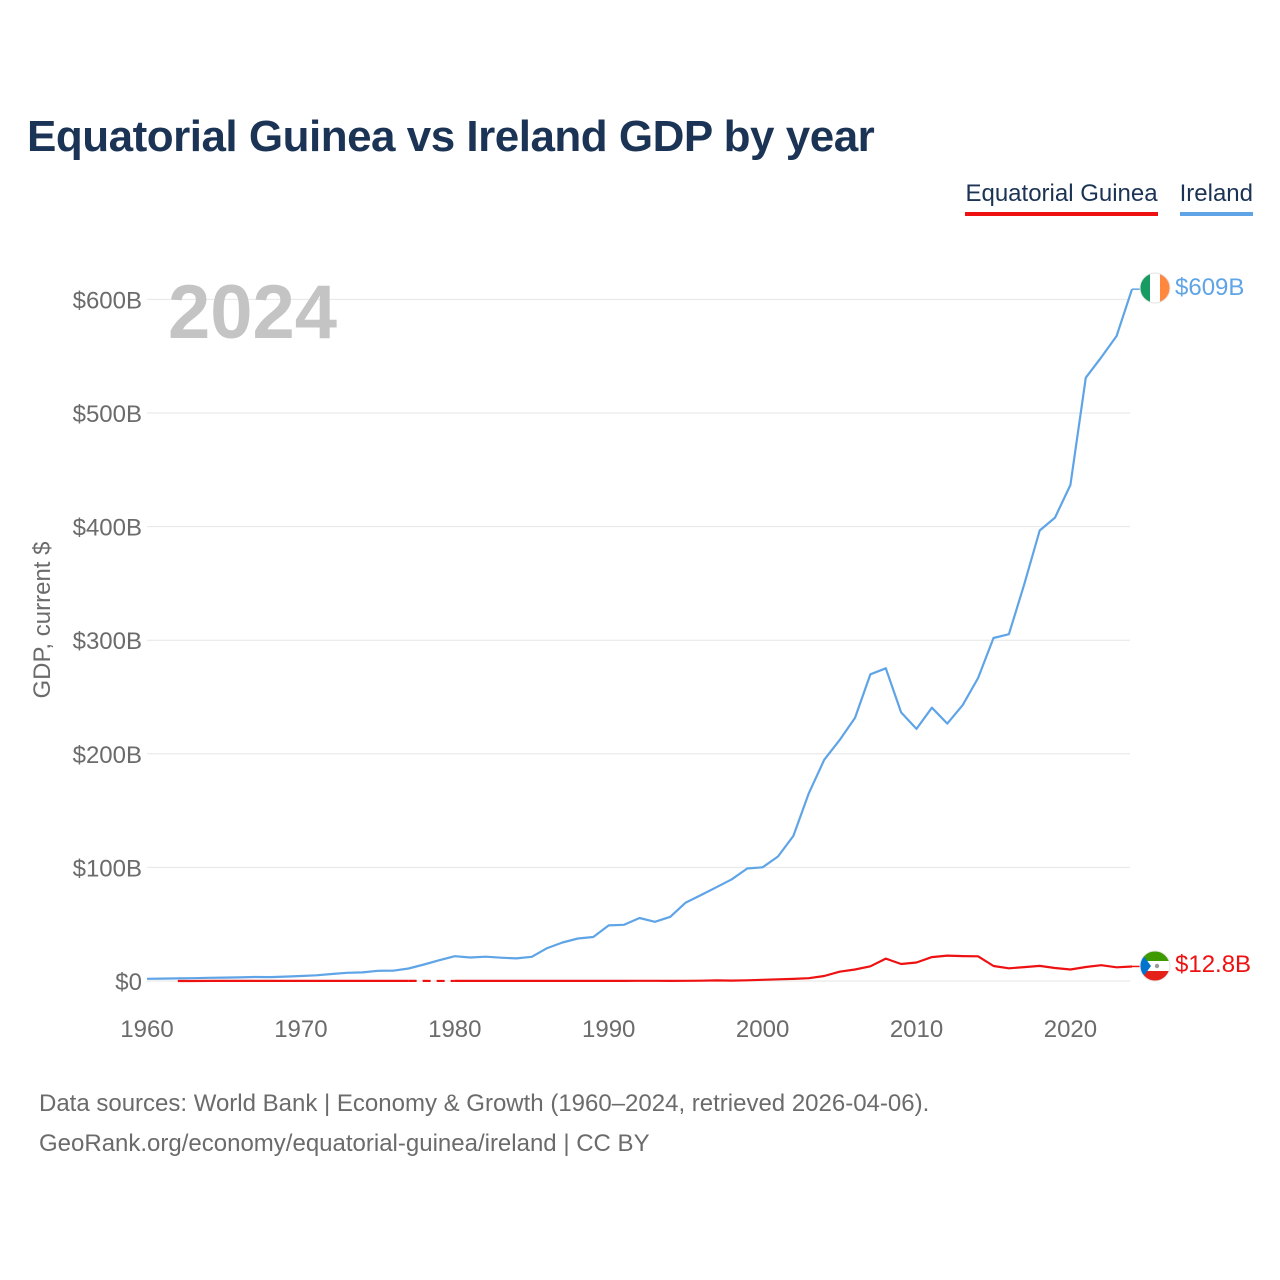 This screenshot has width=1280, height=1280. I want to click on x-axis: 1960 1970 1980 1990 2000 2010 2020, so click(608, 1029).